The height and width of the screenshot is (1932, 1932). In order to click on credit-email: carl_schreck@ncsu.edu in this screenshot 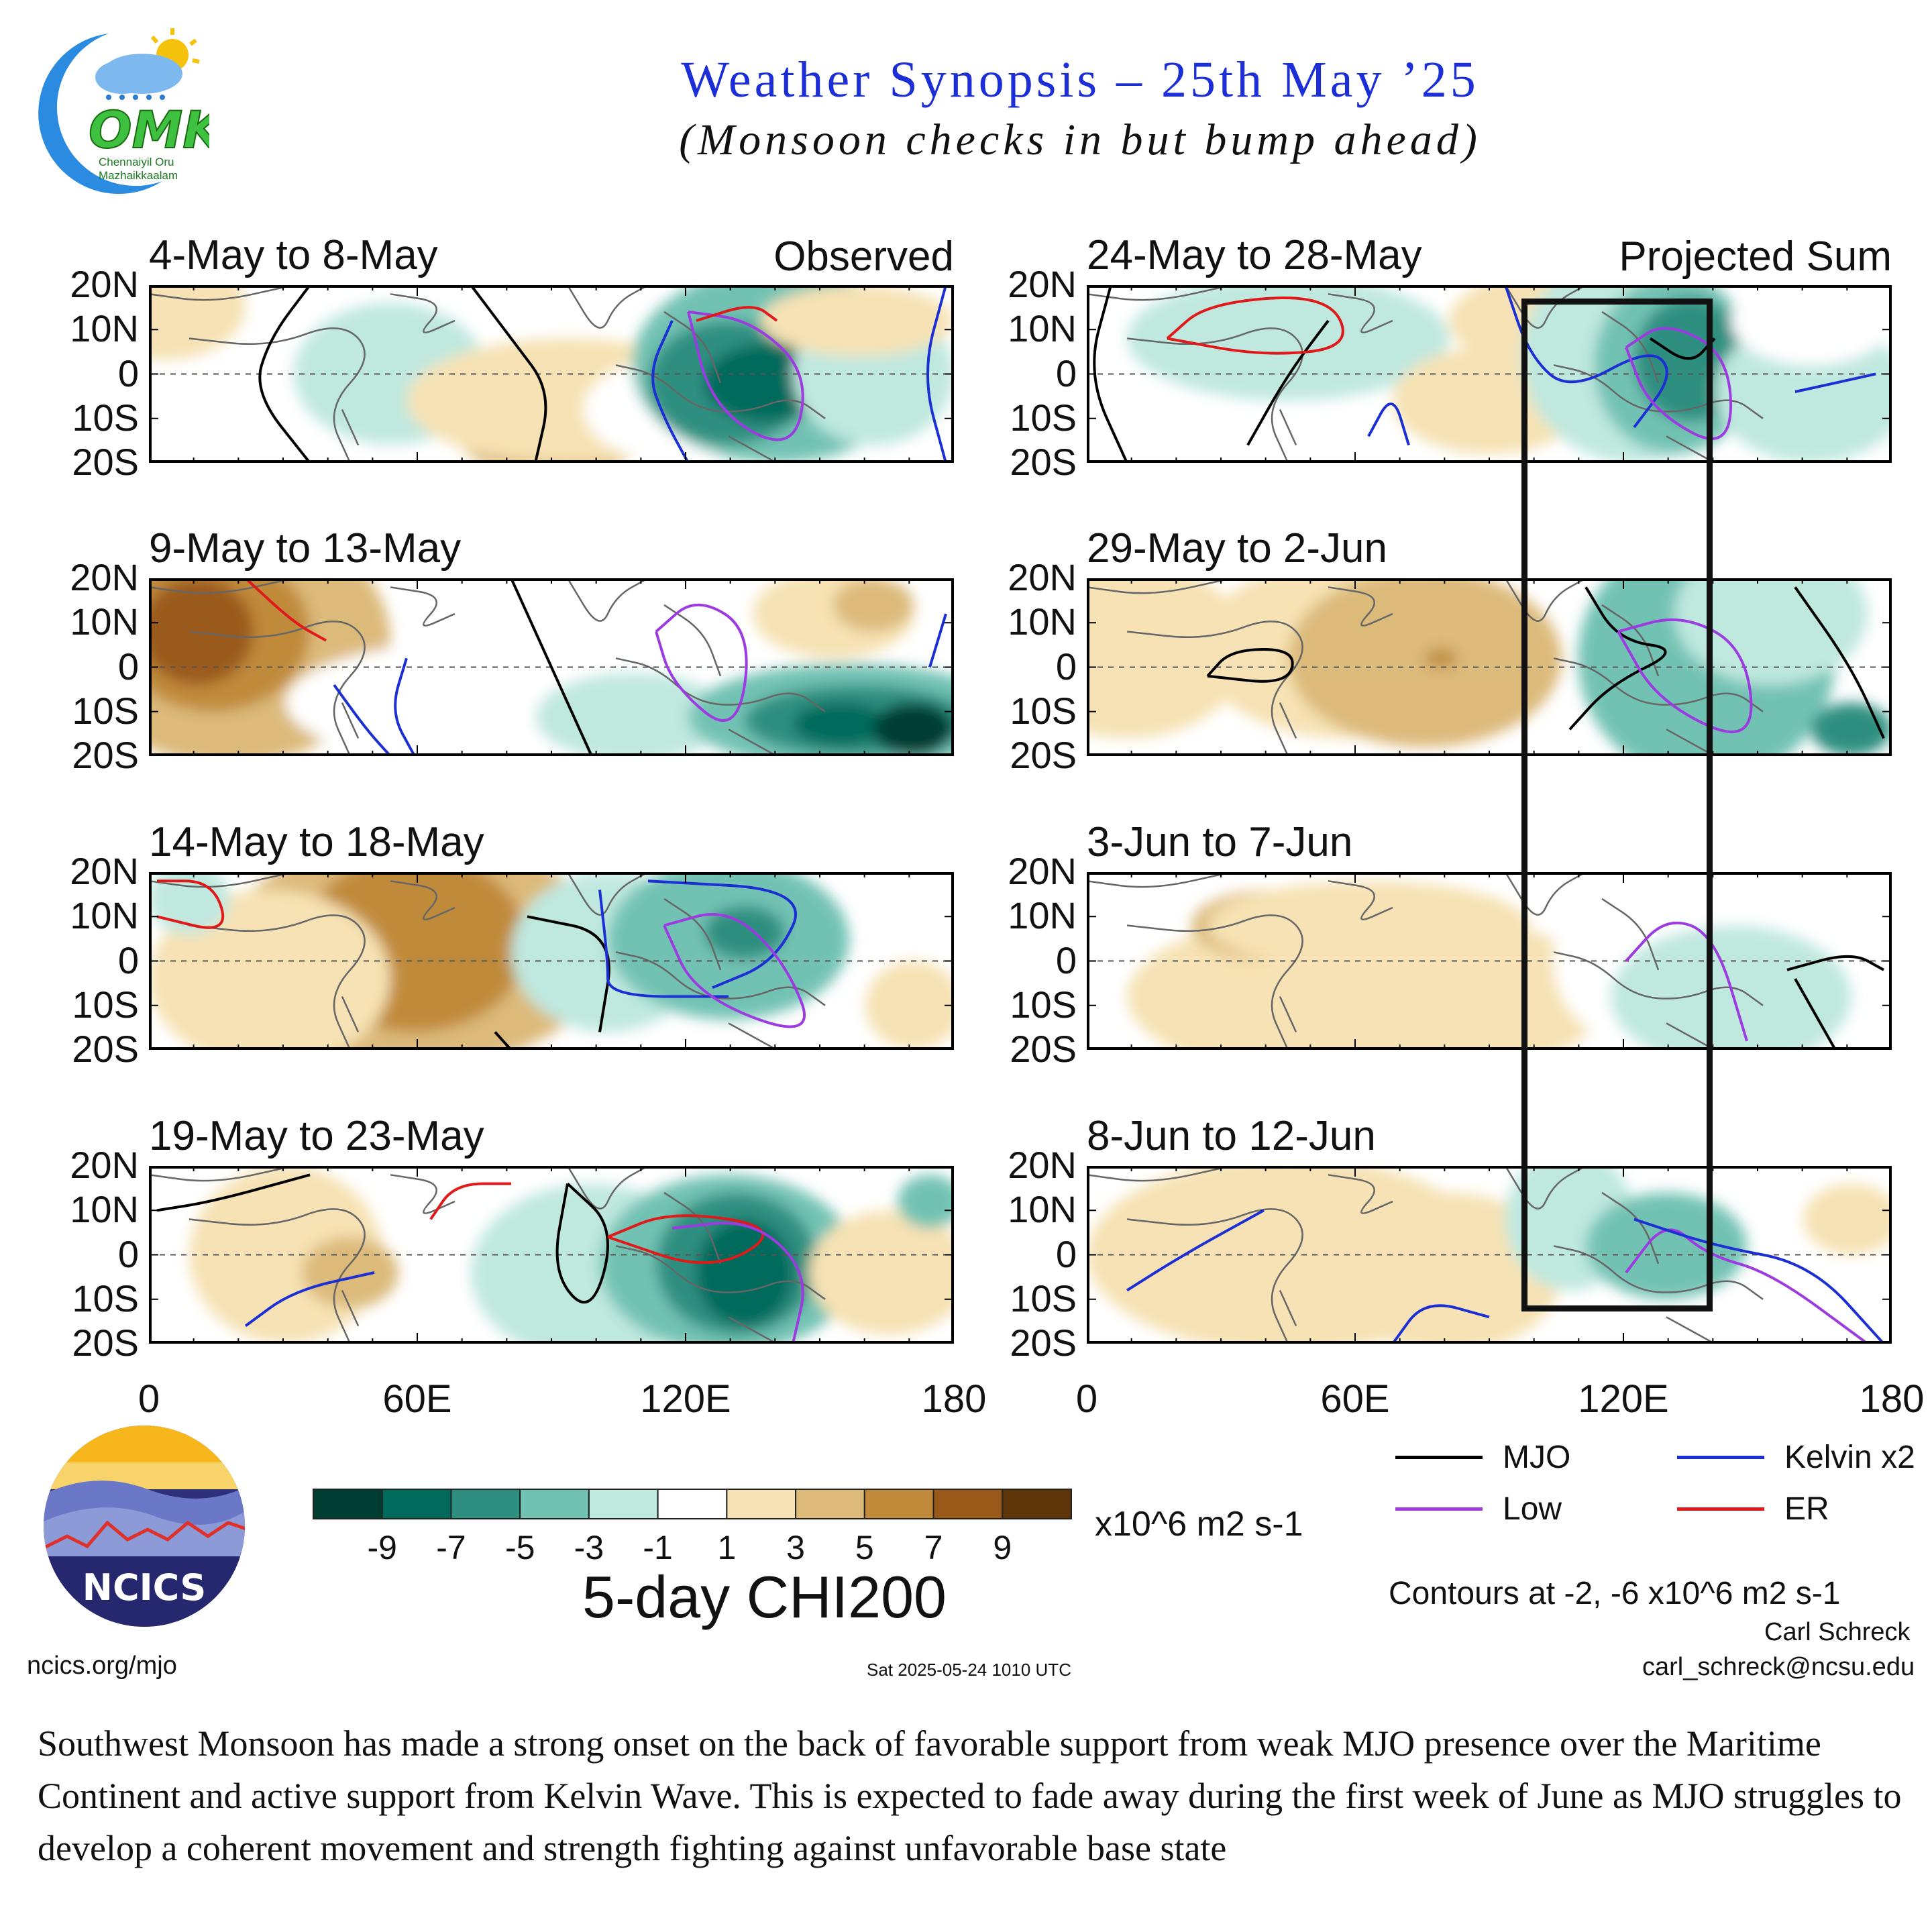, I will do `click(1778, 1667)`.